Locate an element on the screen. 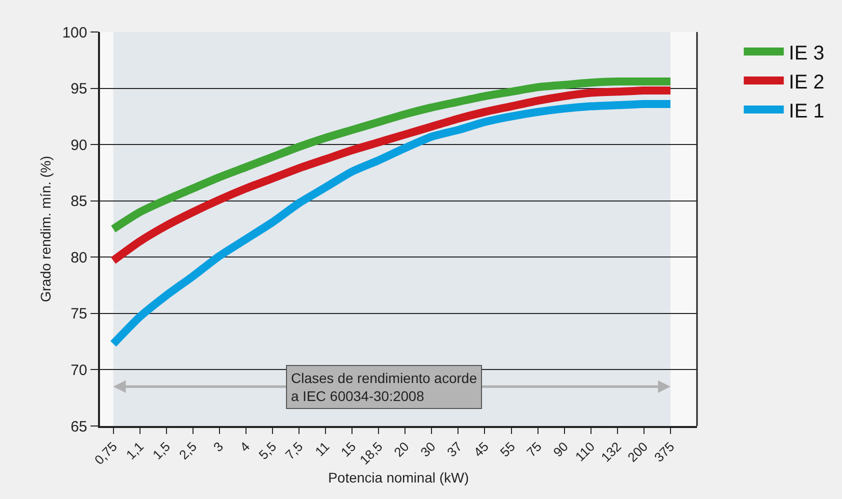  x-tick-label: 375 is located at coordinates (664, 451).